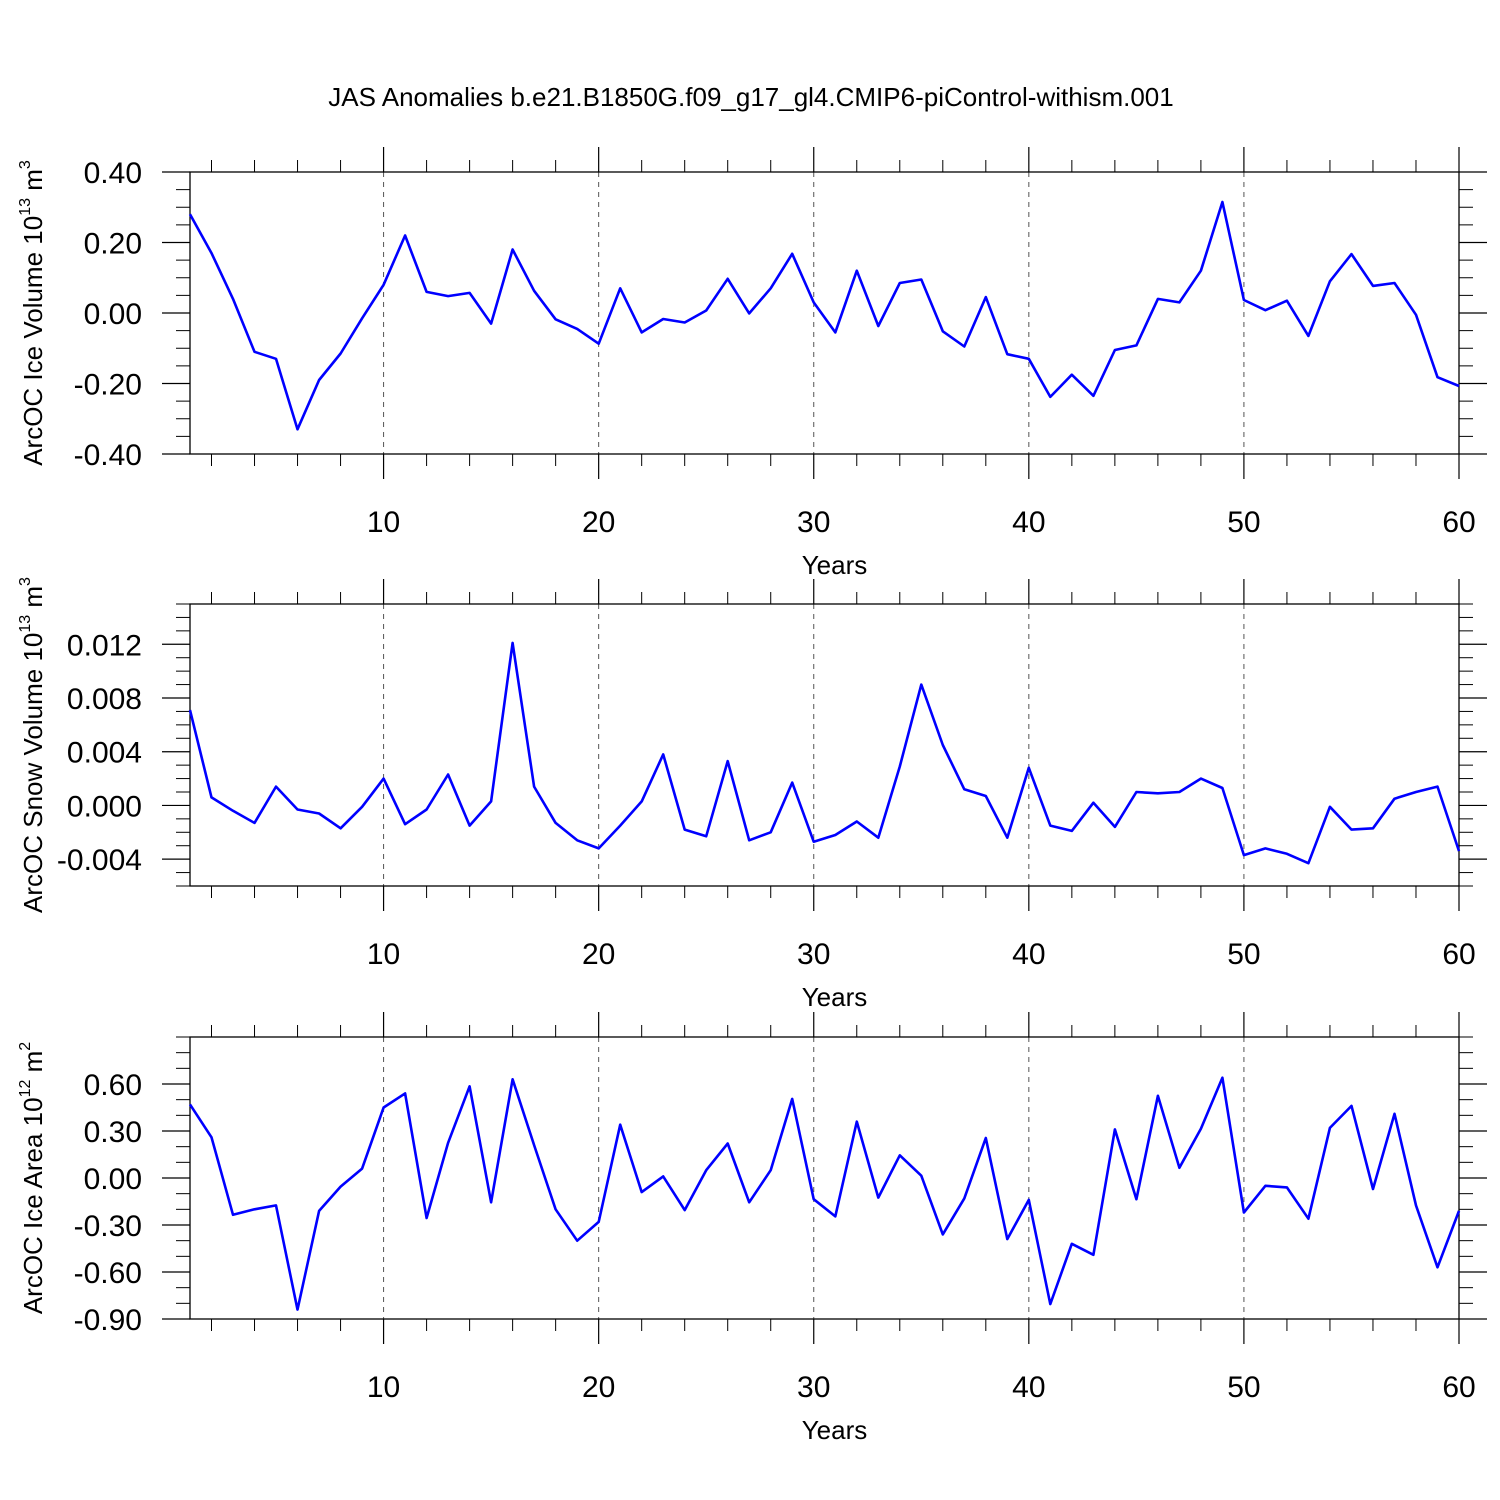 This screenshot has height=1500, width=1500. I want to click on y-tick-label: 0.20, so click(113, 244).